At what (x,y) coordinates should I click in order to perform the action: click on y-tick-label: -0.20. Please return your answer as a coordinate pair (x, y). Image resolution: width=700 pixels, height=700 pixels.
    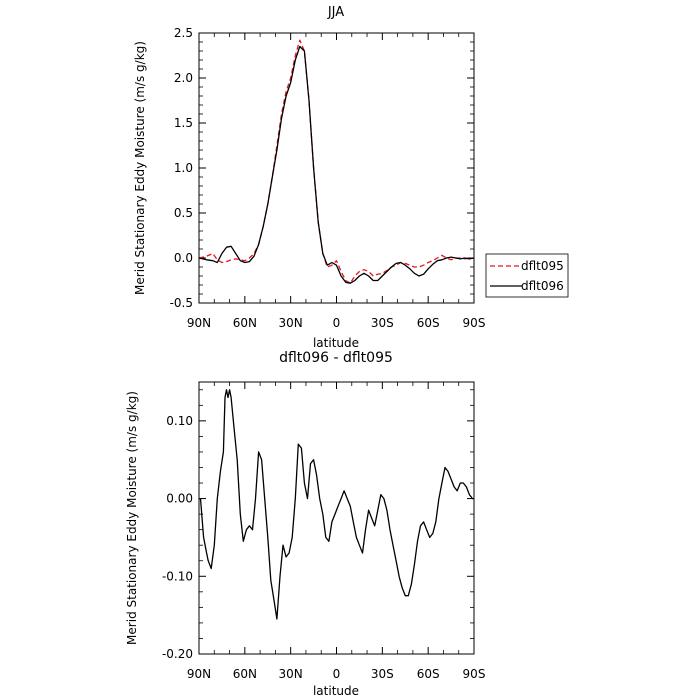
    Looking at the image, I should click on (177, 654).